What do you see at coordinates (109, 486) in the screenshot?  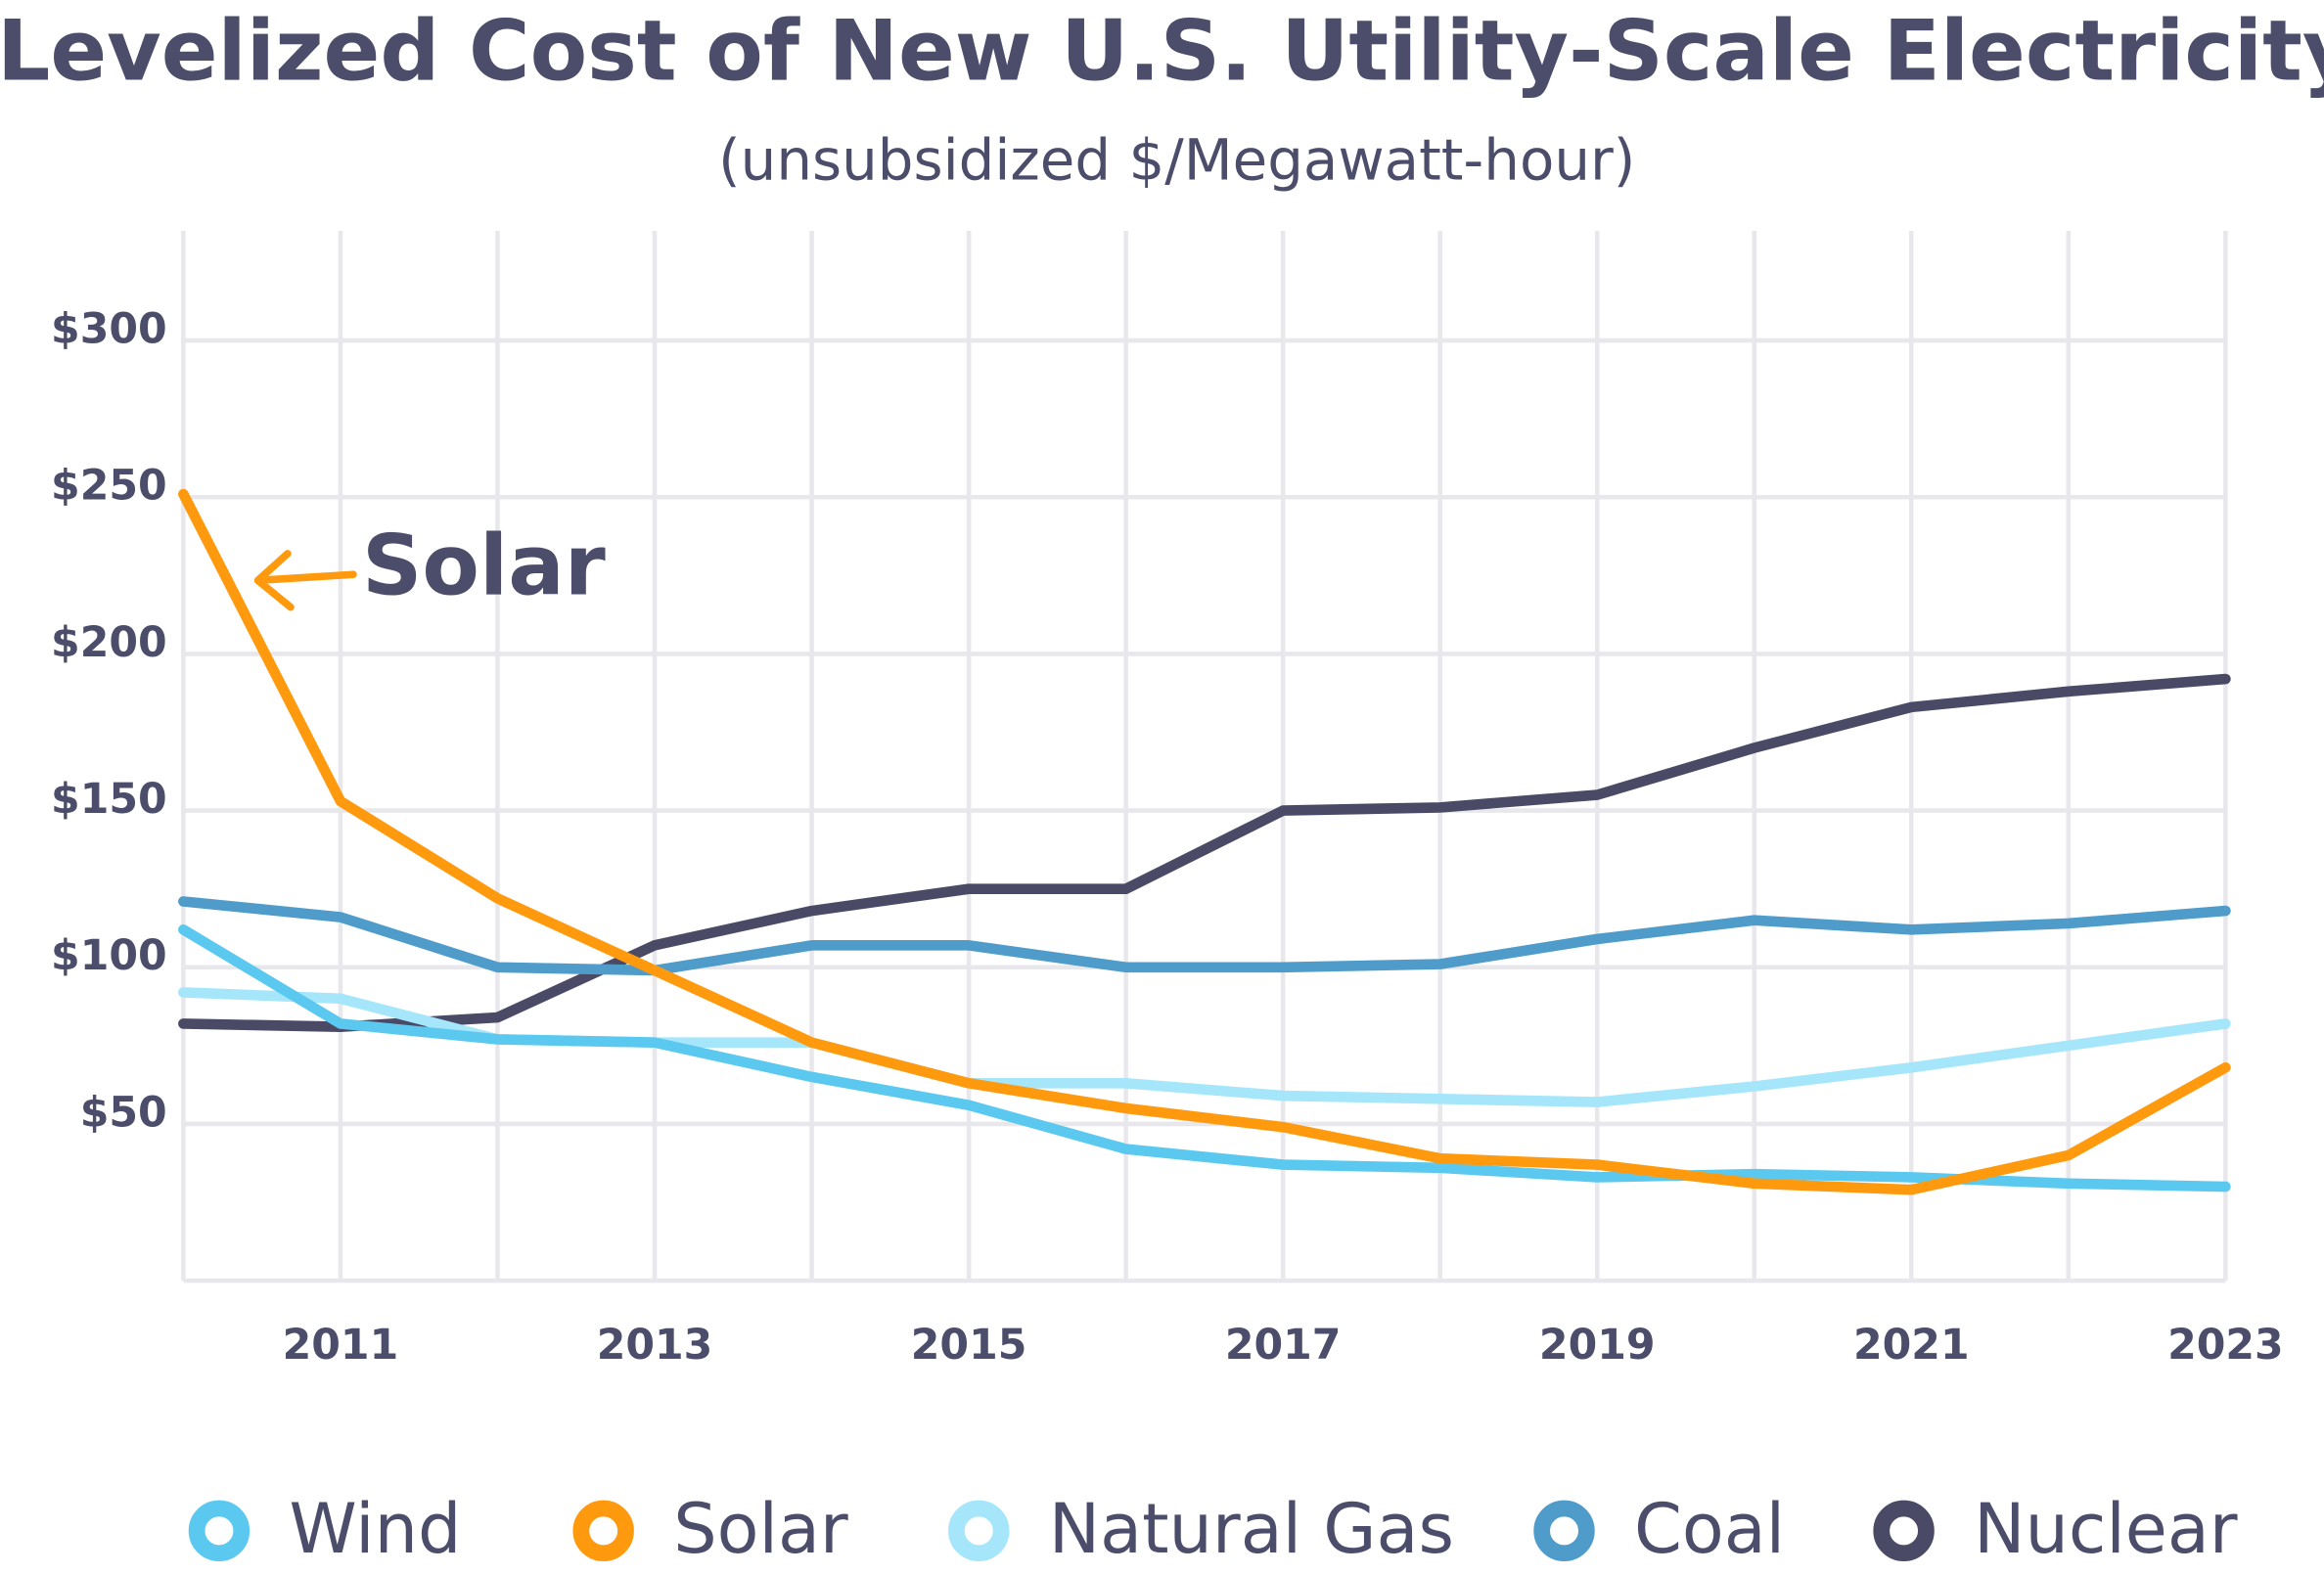 I see `y-tick-label: $250` at bounding box center [109, 486].